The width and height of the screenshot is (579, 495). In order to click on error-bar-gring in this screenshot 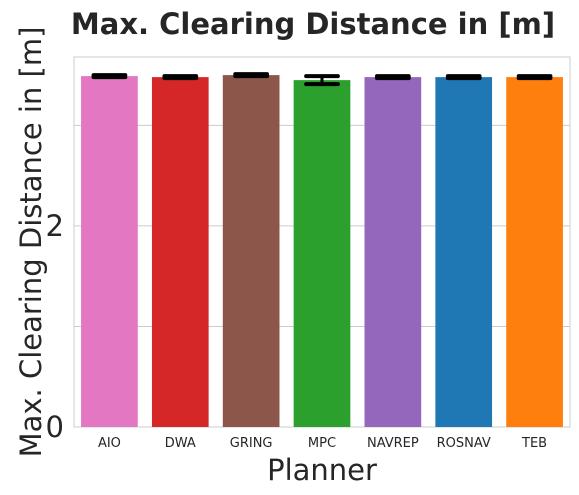, I will do `click(251, 75)`.